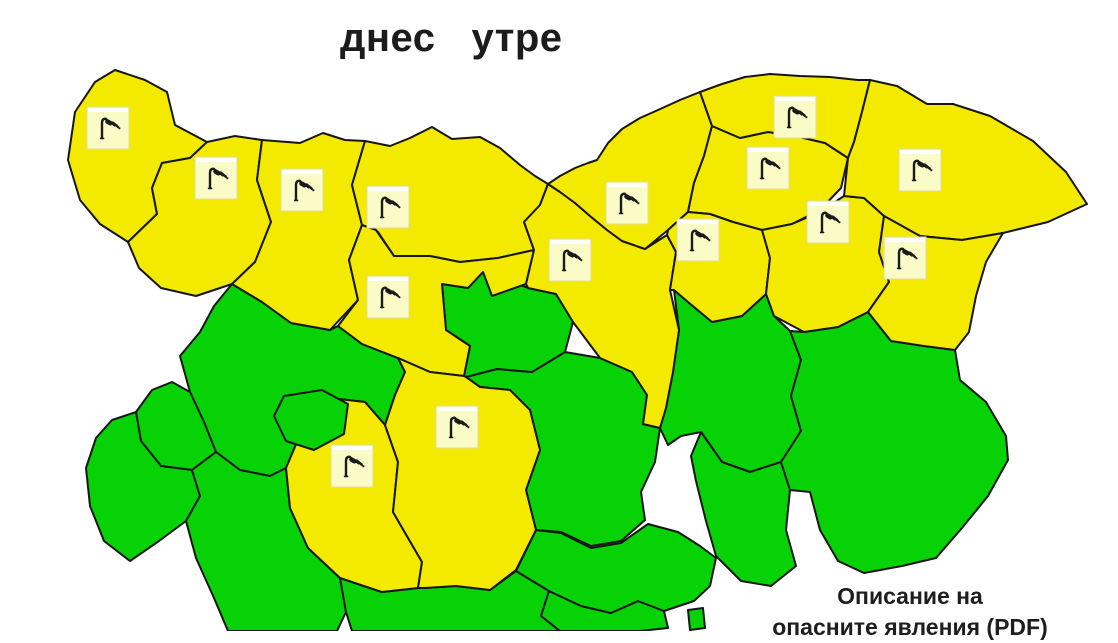 The height and width of the screenshot is (643, 1118). I want to click on day-tabs: днес утре, so click(451, 38).